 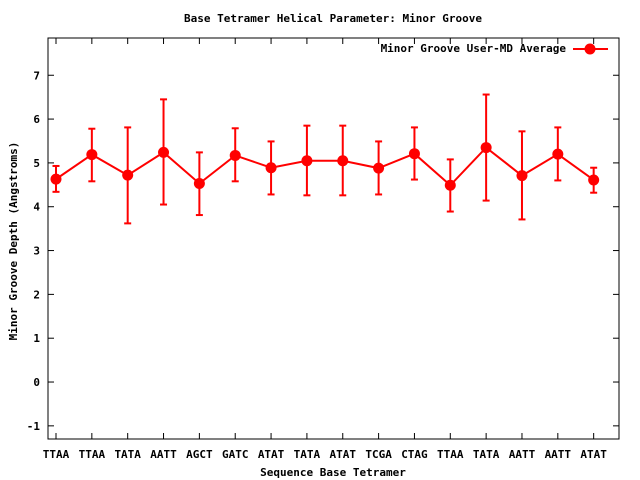 I want to click on x-tick-label: CTAG, so click(x=414, y=454).